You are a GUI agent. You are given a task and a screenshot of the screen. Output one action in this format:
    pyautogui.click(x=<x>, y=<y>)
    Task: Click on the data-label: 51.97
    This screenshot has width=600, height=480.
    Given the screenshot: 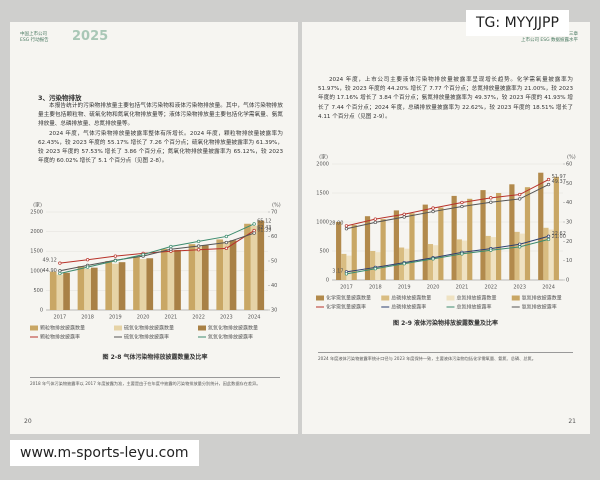 What is the action you would take?
    pyautogui.click(x=559, y=177)
    